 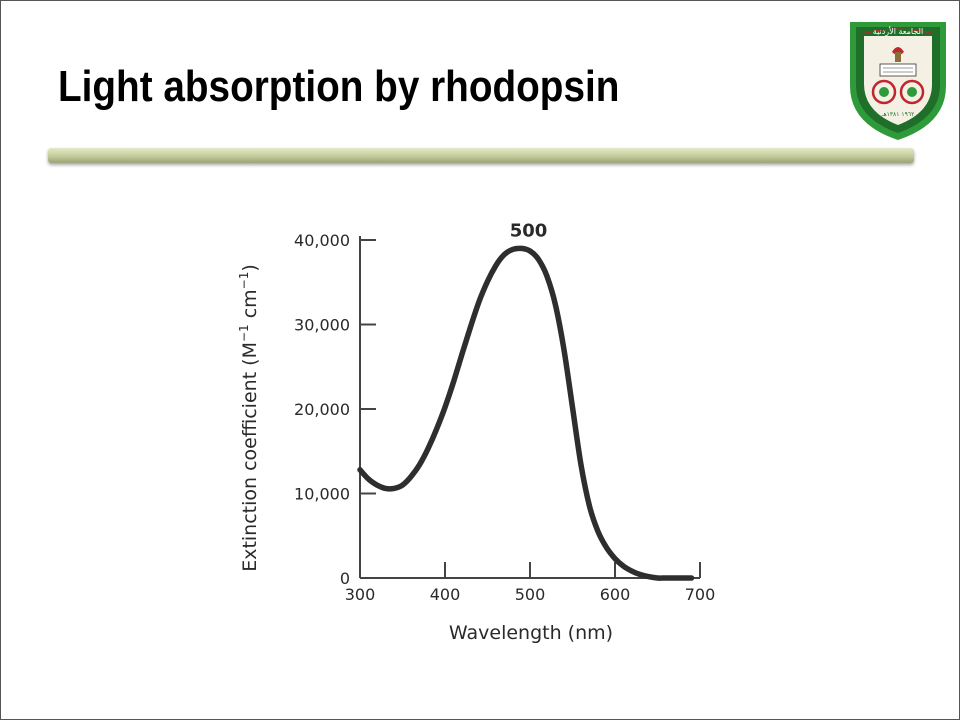 I want to click on peak-label: 500, so click(x=529, y=230).